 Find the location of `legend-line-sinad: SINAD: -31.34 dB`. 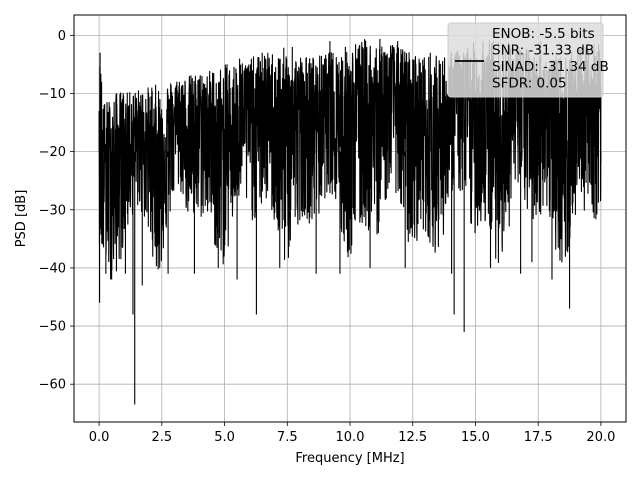

legend-line-sinad: SINAD: -31.34 dB is located at coordinates (550, 67).